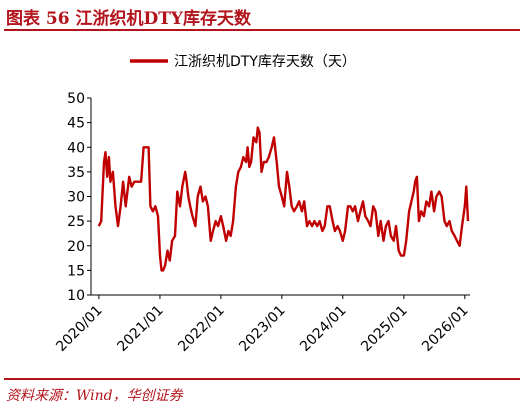 The width and height of the screenshot is (524, 413). What do you see at coordinates (76, 222) in the screenshot?
I see `y-tick-label: 25` at bounding box center [76, 222].